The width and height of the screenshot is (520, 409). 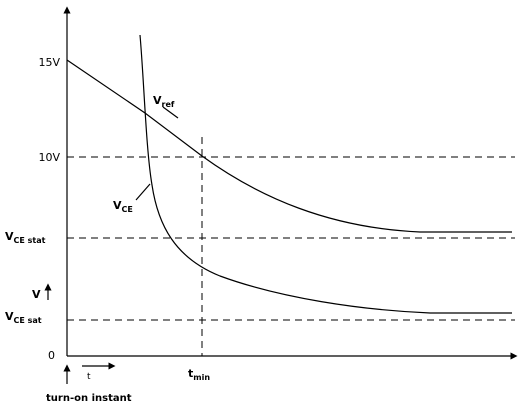 I want to click on label-vcesat: VCE sat, so click(x=23, y=317).